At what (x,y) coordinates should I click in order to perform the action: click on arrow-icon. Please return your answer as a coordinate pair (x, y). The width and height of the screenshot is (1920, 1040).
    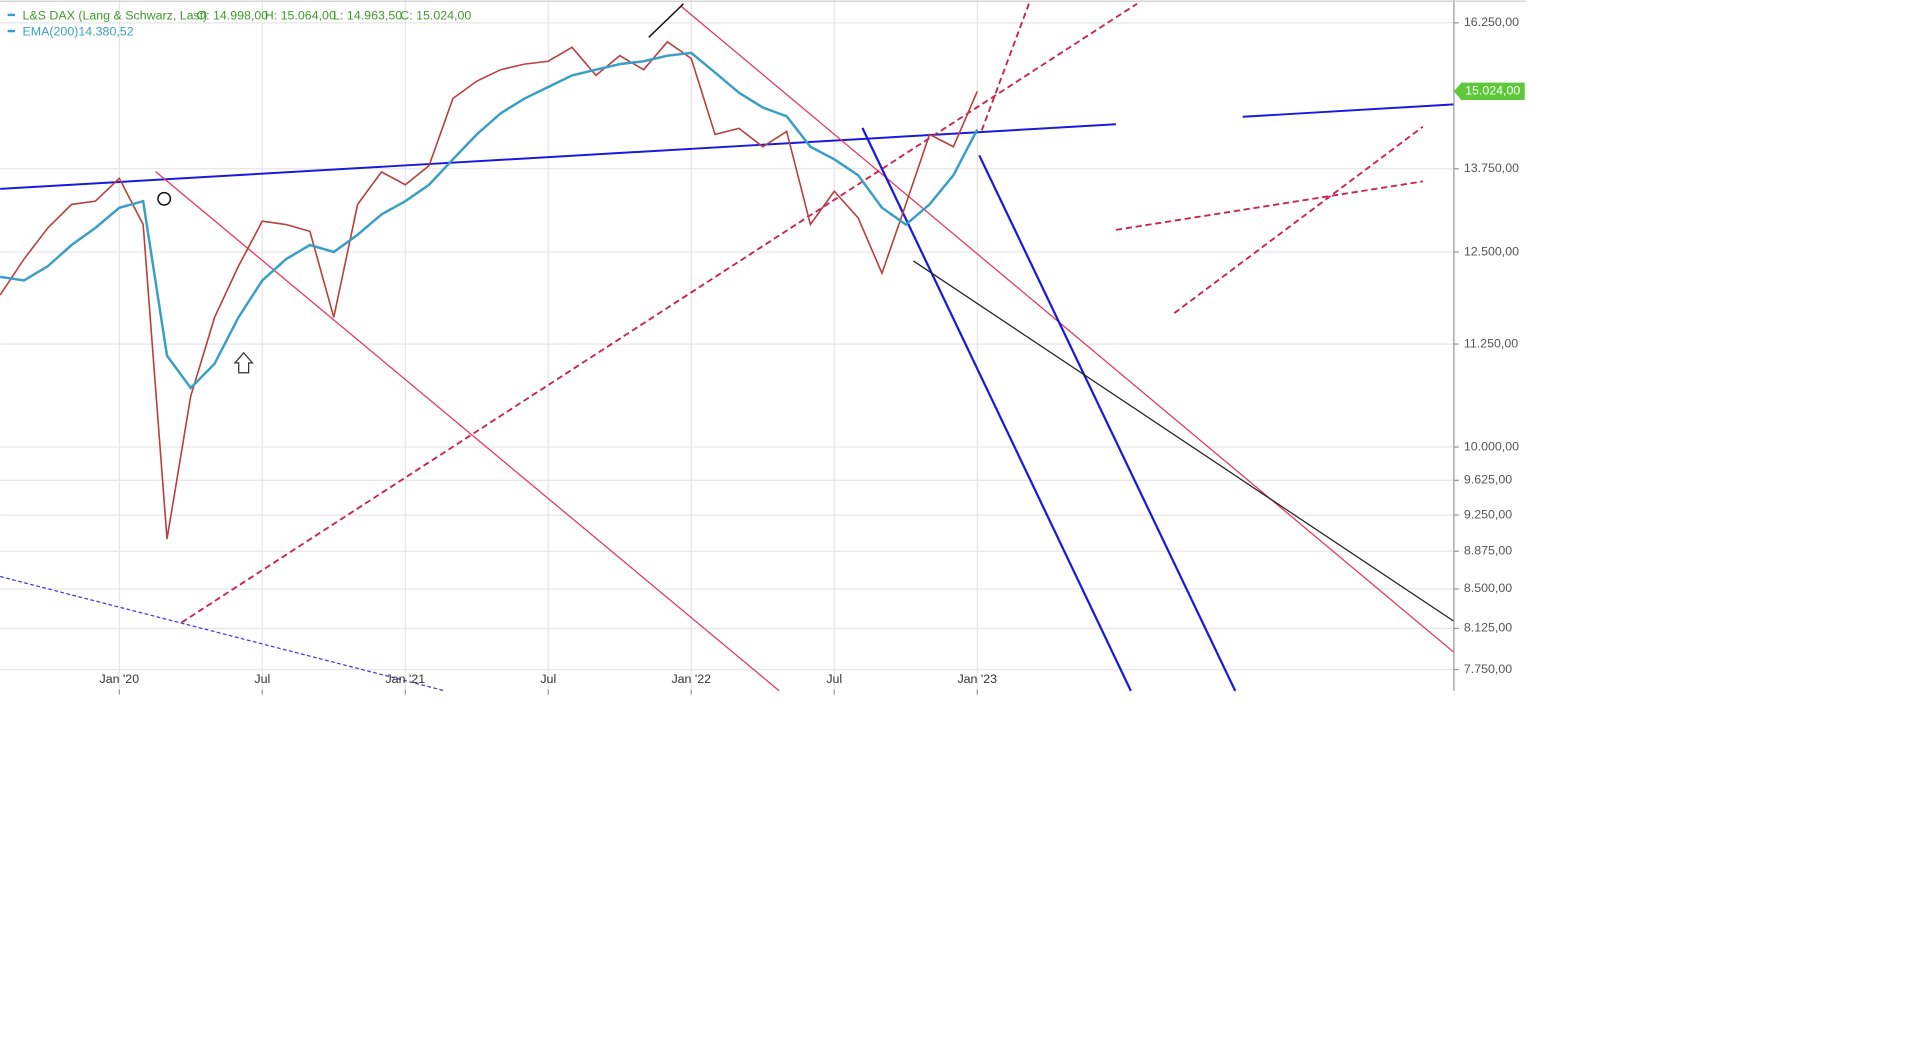
    Looking at the image, I should click on (243, 362).